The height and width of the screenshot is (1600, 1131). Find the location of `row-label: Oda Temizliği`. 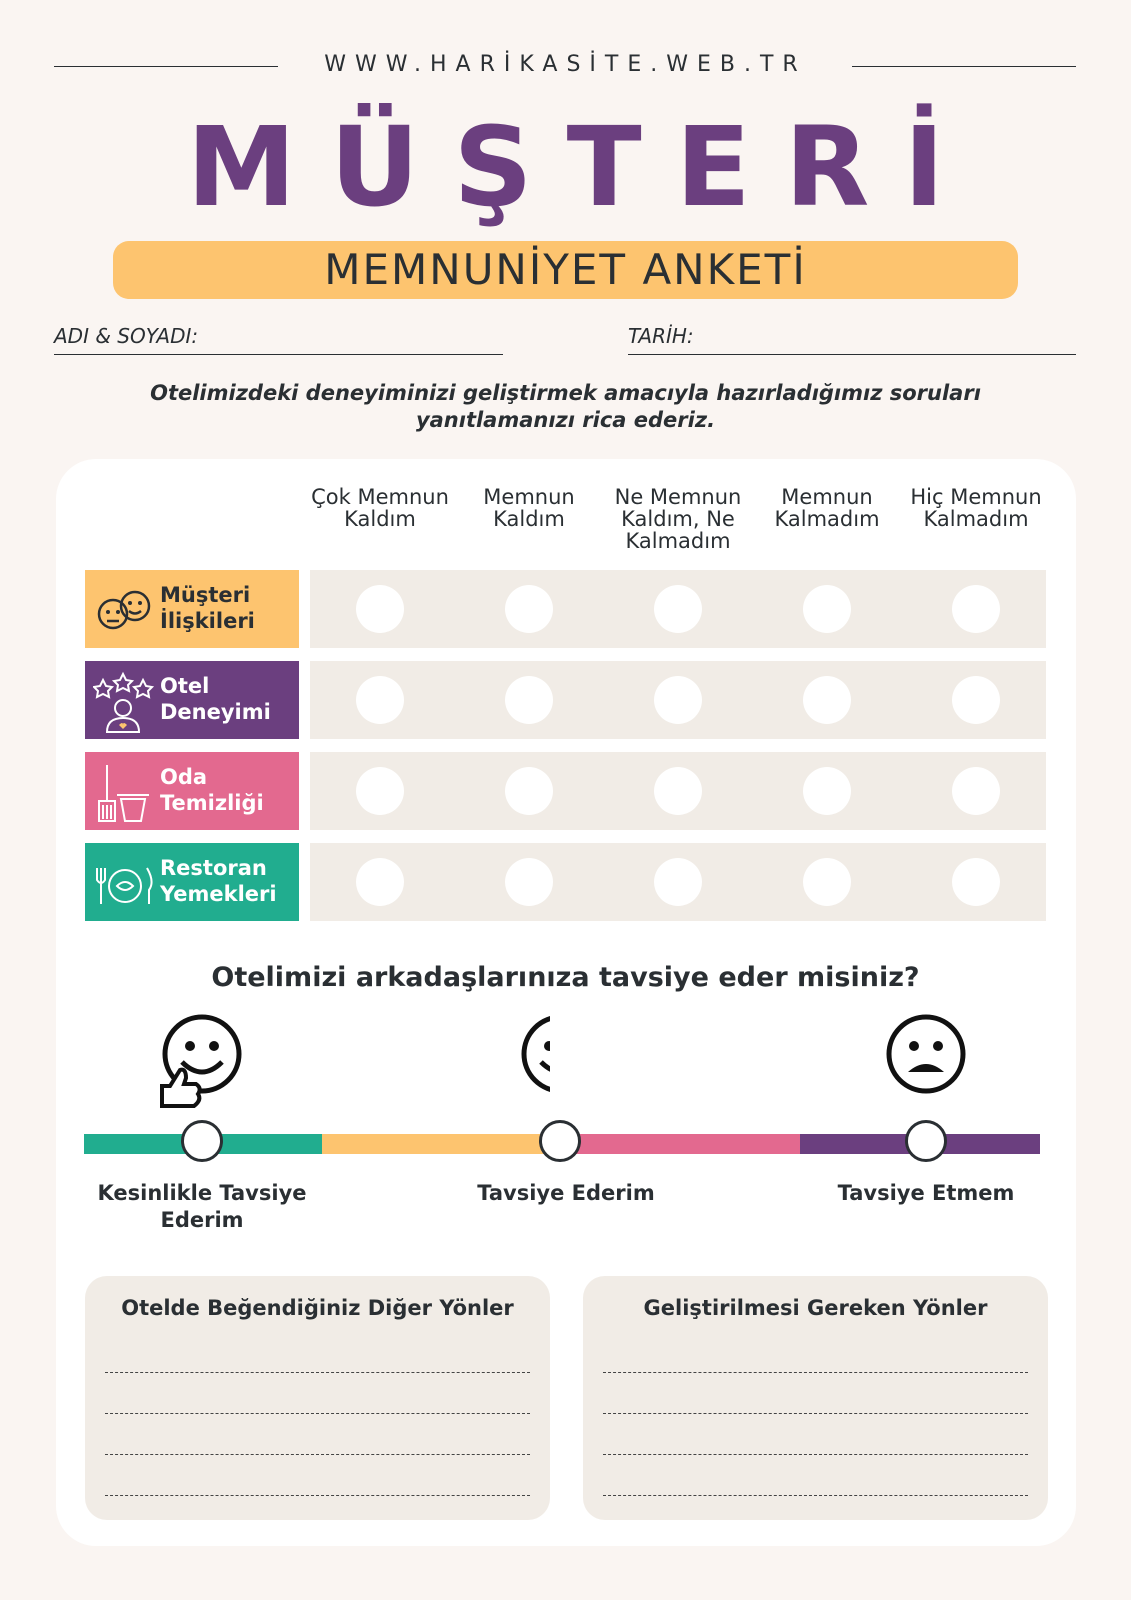

row-label: Oda Temizliği is located at coordinates (192, 791).